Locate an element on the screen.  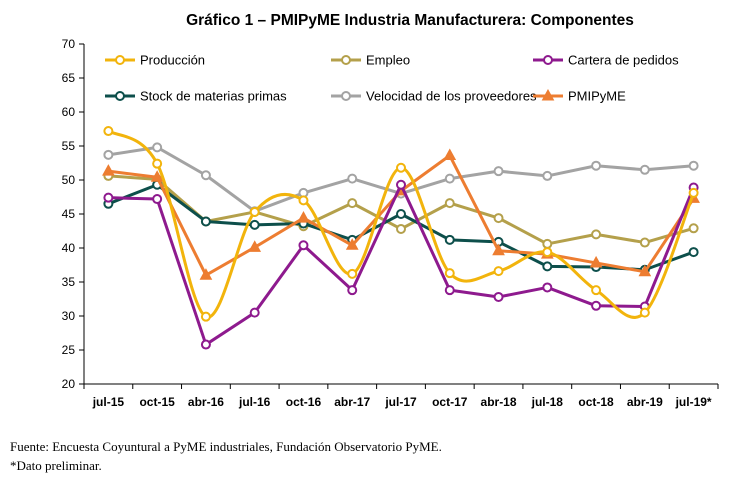
y-tick-label: 55 is located at coordinates (69, 146).